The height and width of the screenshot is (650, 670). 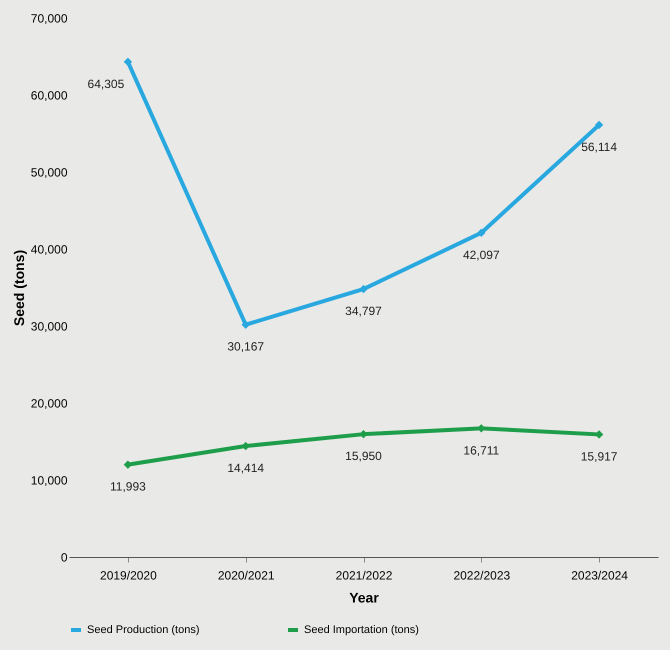 What do you see at coordinates (599, 147) in the screenshot?
I see `data-label: 56,114` at bounding box center [599, 147].